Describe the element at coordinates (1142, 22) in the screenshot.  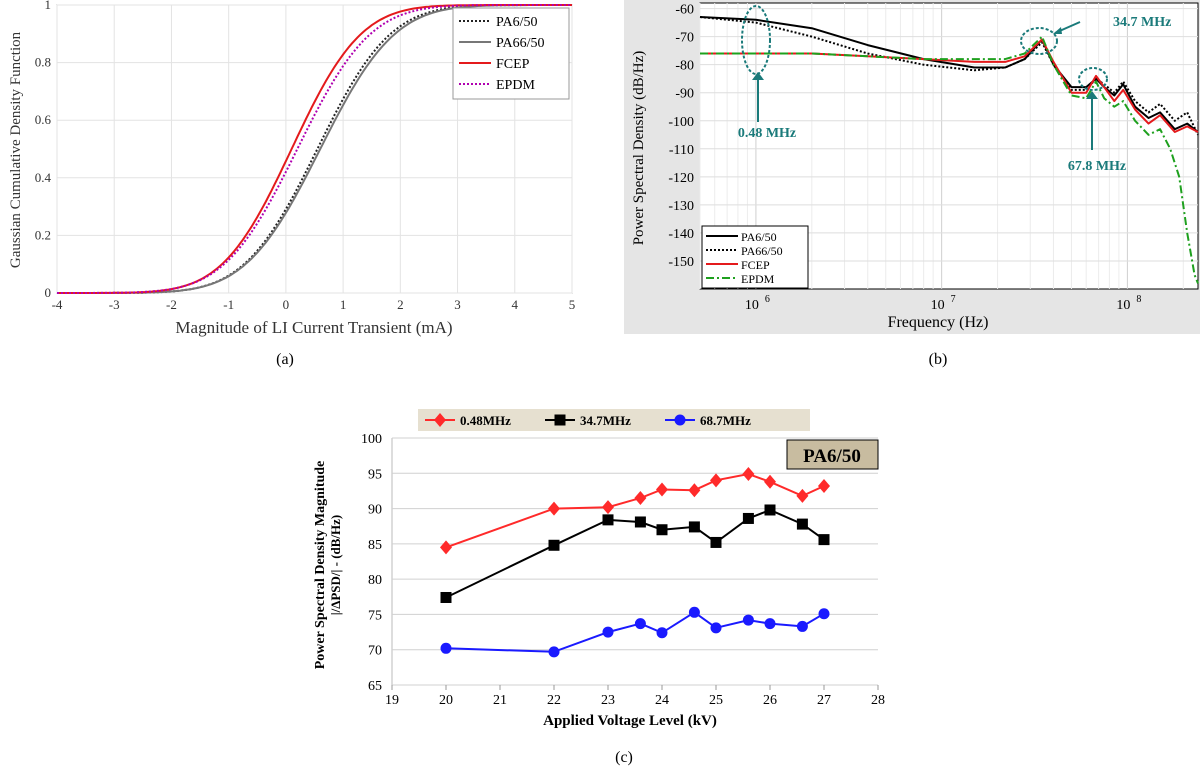
I see `annotation-label-34-7: 34.7 MHz` at that location.